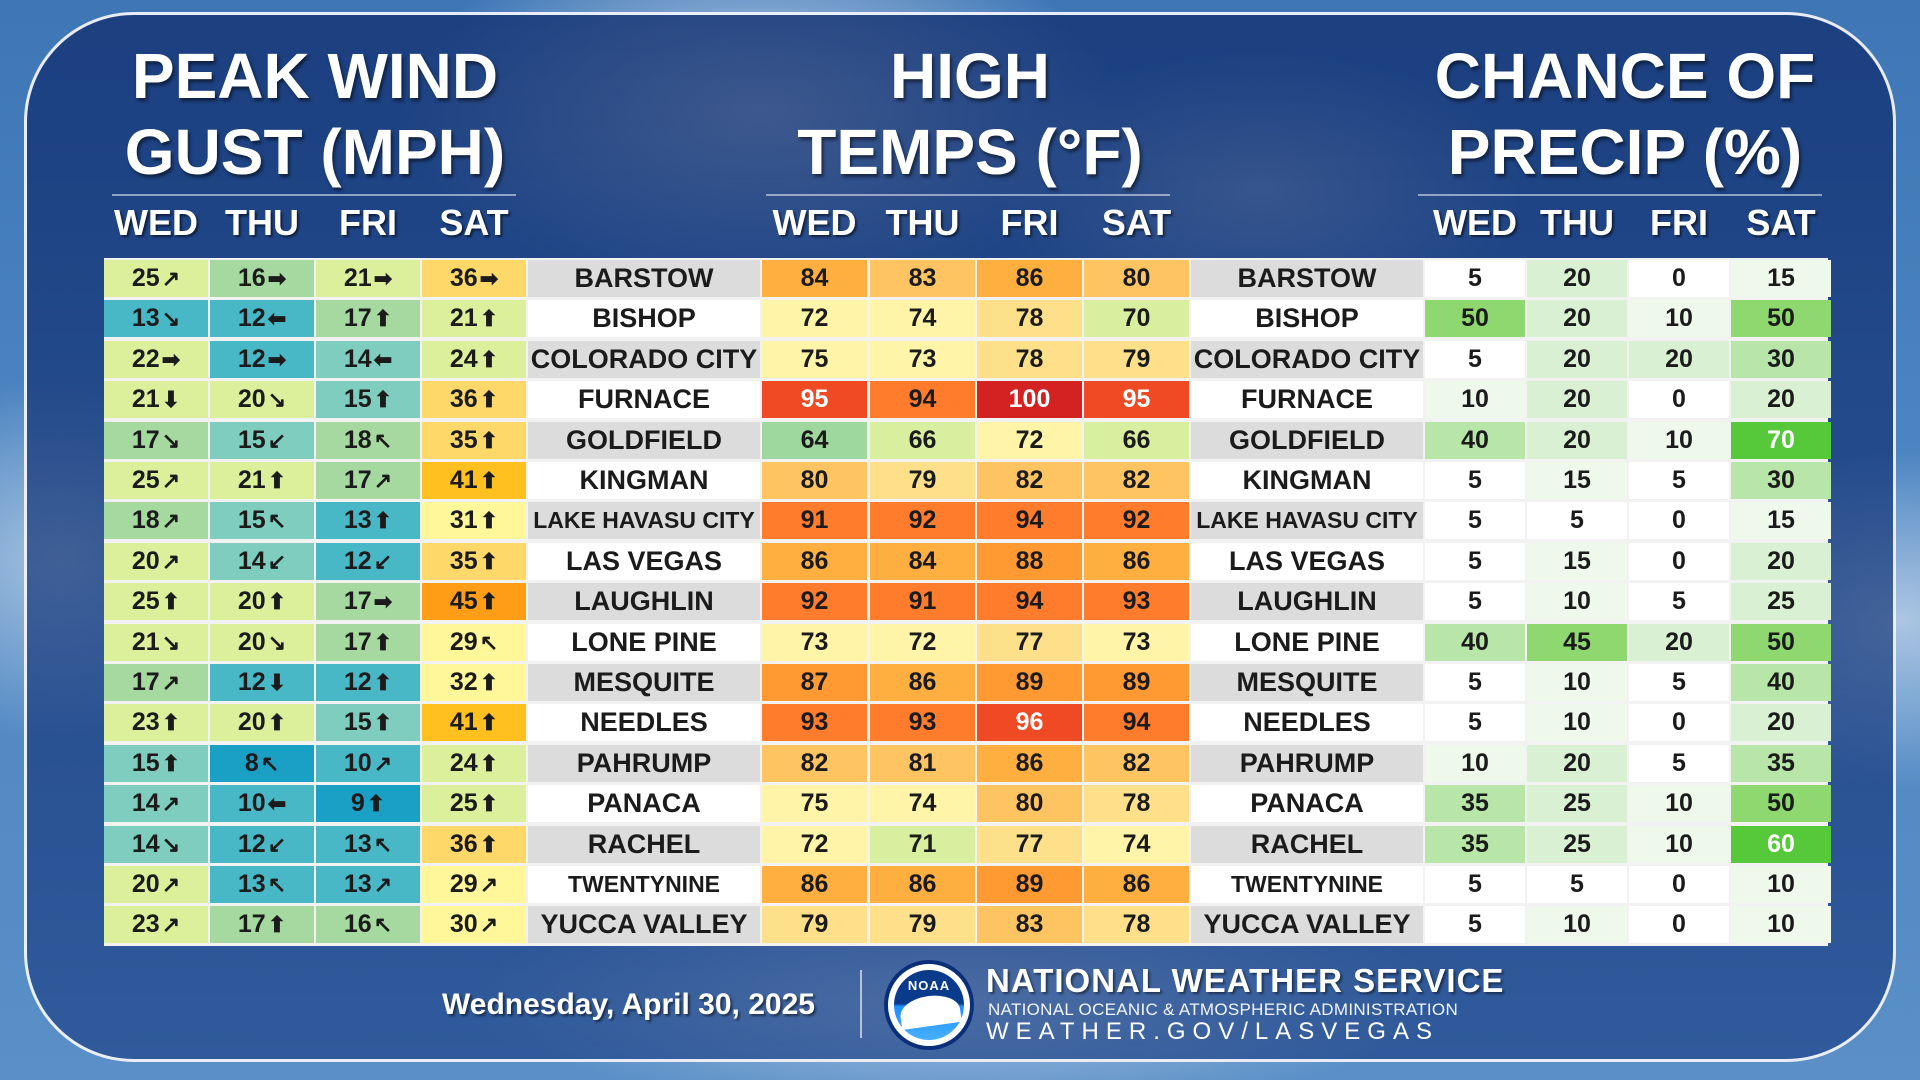 The width and height of the screenshot is (1920, 1080). I want to click on city-name: GOLDFIELD, so click(1307, 440).